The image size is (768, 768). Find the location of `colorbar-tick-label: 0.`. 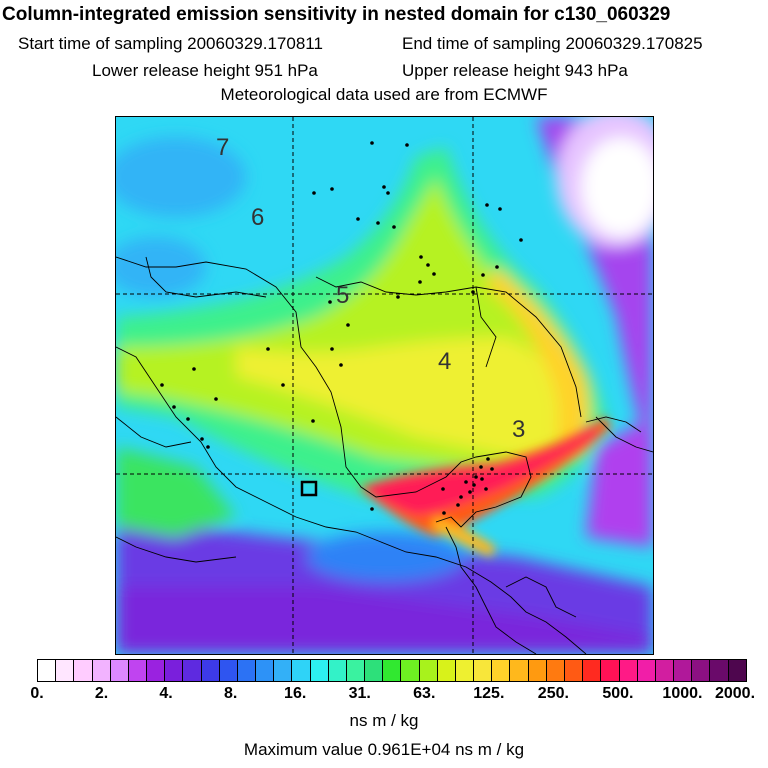

colorbar-tick-label: 0. is located at coordinates (37, 693).